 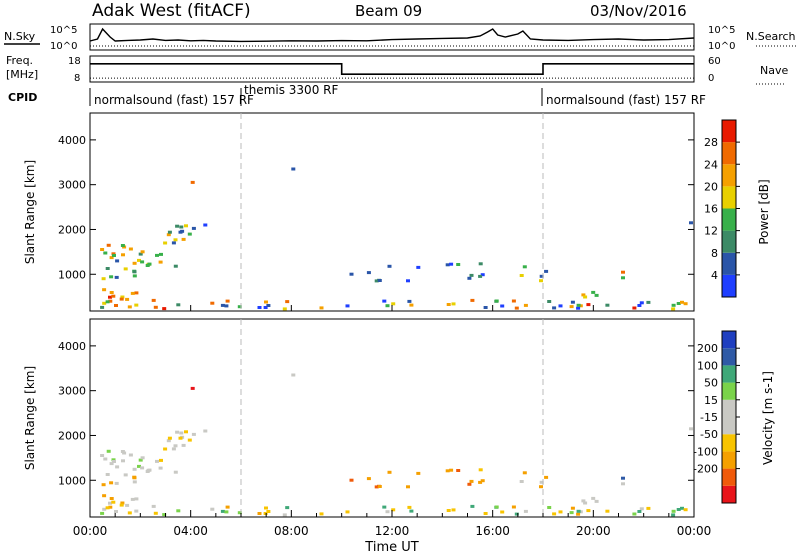 I want to click on xtick-label: 00:00, so click(x=694, y=531).